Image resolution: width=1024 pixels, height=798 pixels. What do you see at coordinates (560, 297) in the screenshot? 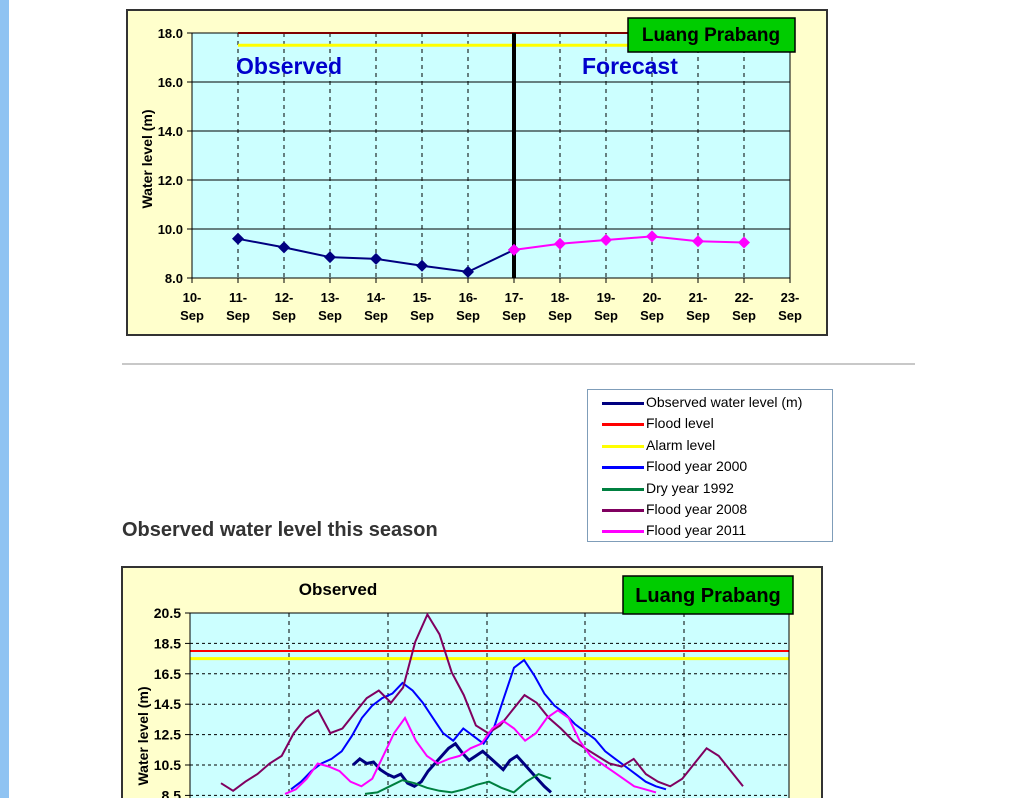
I see `x-tick-label: 18-` at bounding box center [560, 297].